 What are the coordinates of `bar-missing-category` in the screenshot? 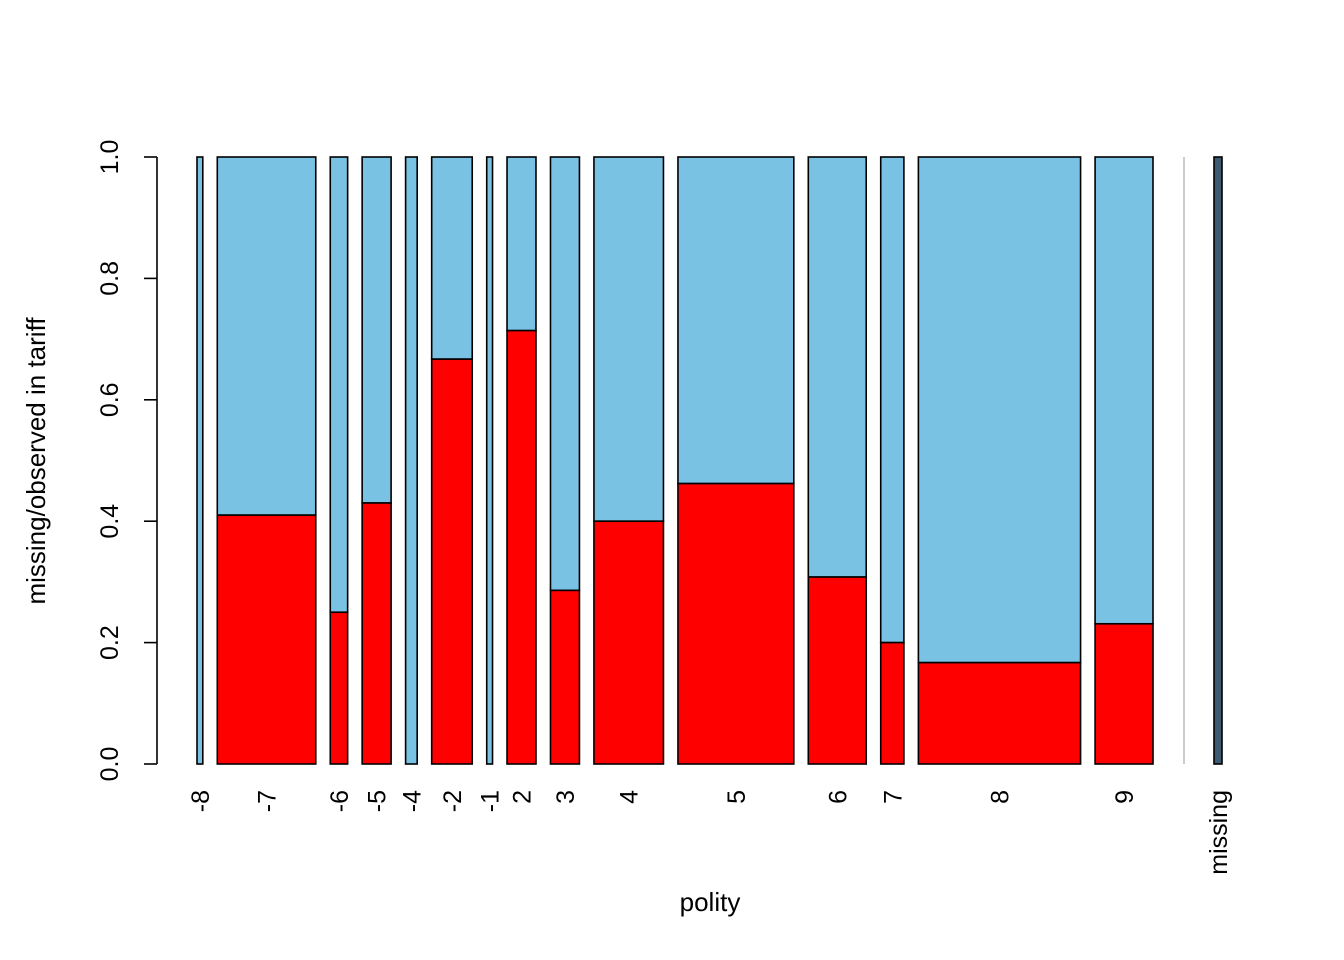 It's located at (1218, 460).